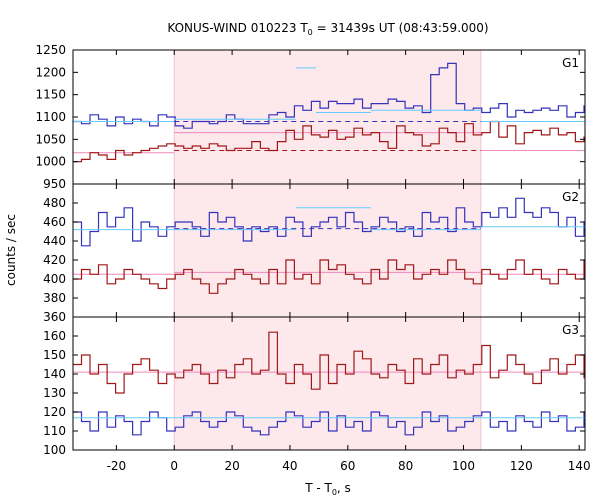 The width and height of the screenshot is (600, 500). What do you see at coordinates (54, 184) in the screenshot?
I see `y-tick-label: 950` at bounding box center [54, 184].